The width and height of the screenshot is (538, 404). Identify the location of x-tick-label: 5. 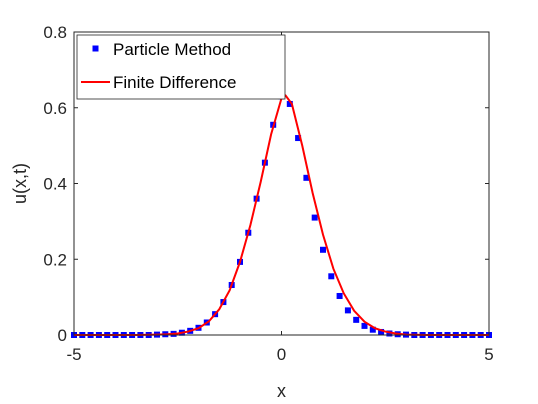
(488, 354).